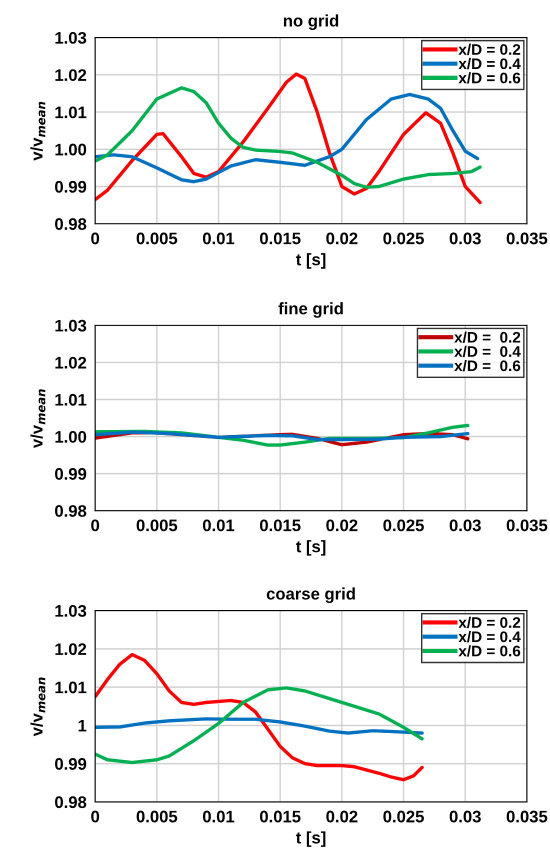 This screenshot has height=854, width=550. I want to click on chart-title: no grid, so click(311, 22).